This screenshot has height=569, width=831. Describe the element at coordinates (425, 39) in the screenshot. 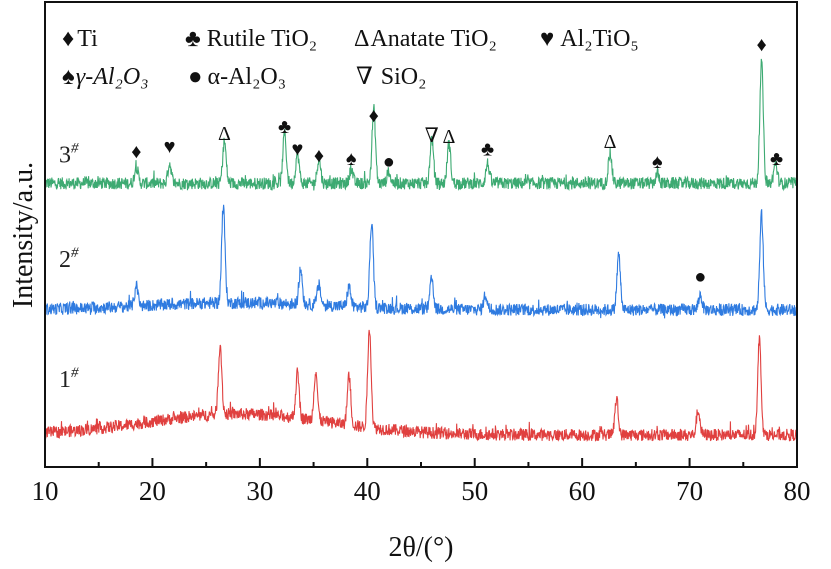

I see `legend-item-anatase: ΔAnatate TiO₂` at that location.